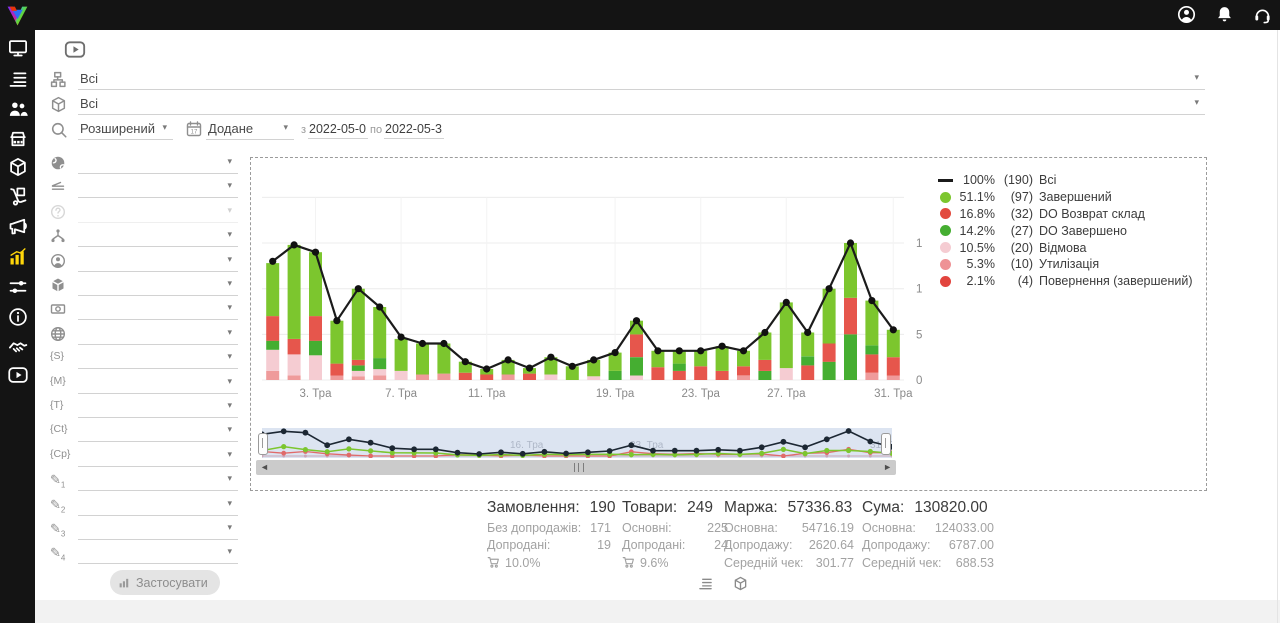 This screenshot has height=623, width=1280. What do you see at coordinates (117, 128) in the screenshot?
I see `search-mode-value: Розширений` at bounding box center [117, 128].